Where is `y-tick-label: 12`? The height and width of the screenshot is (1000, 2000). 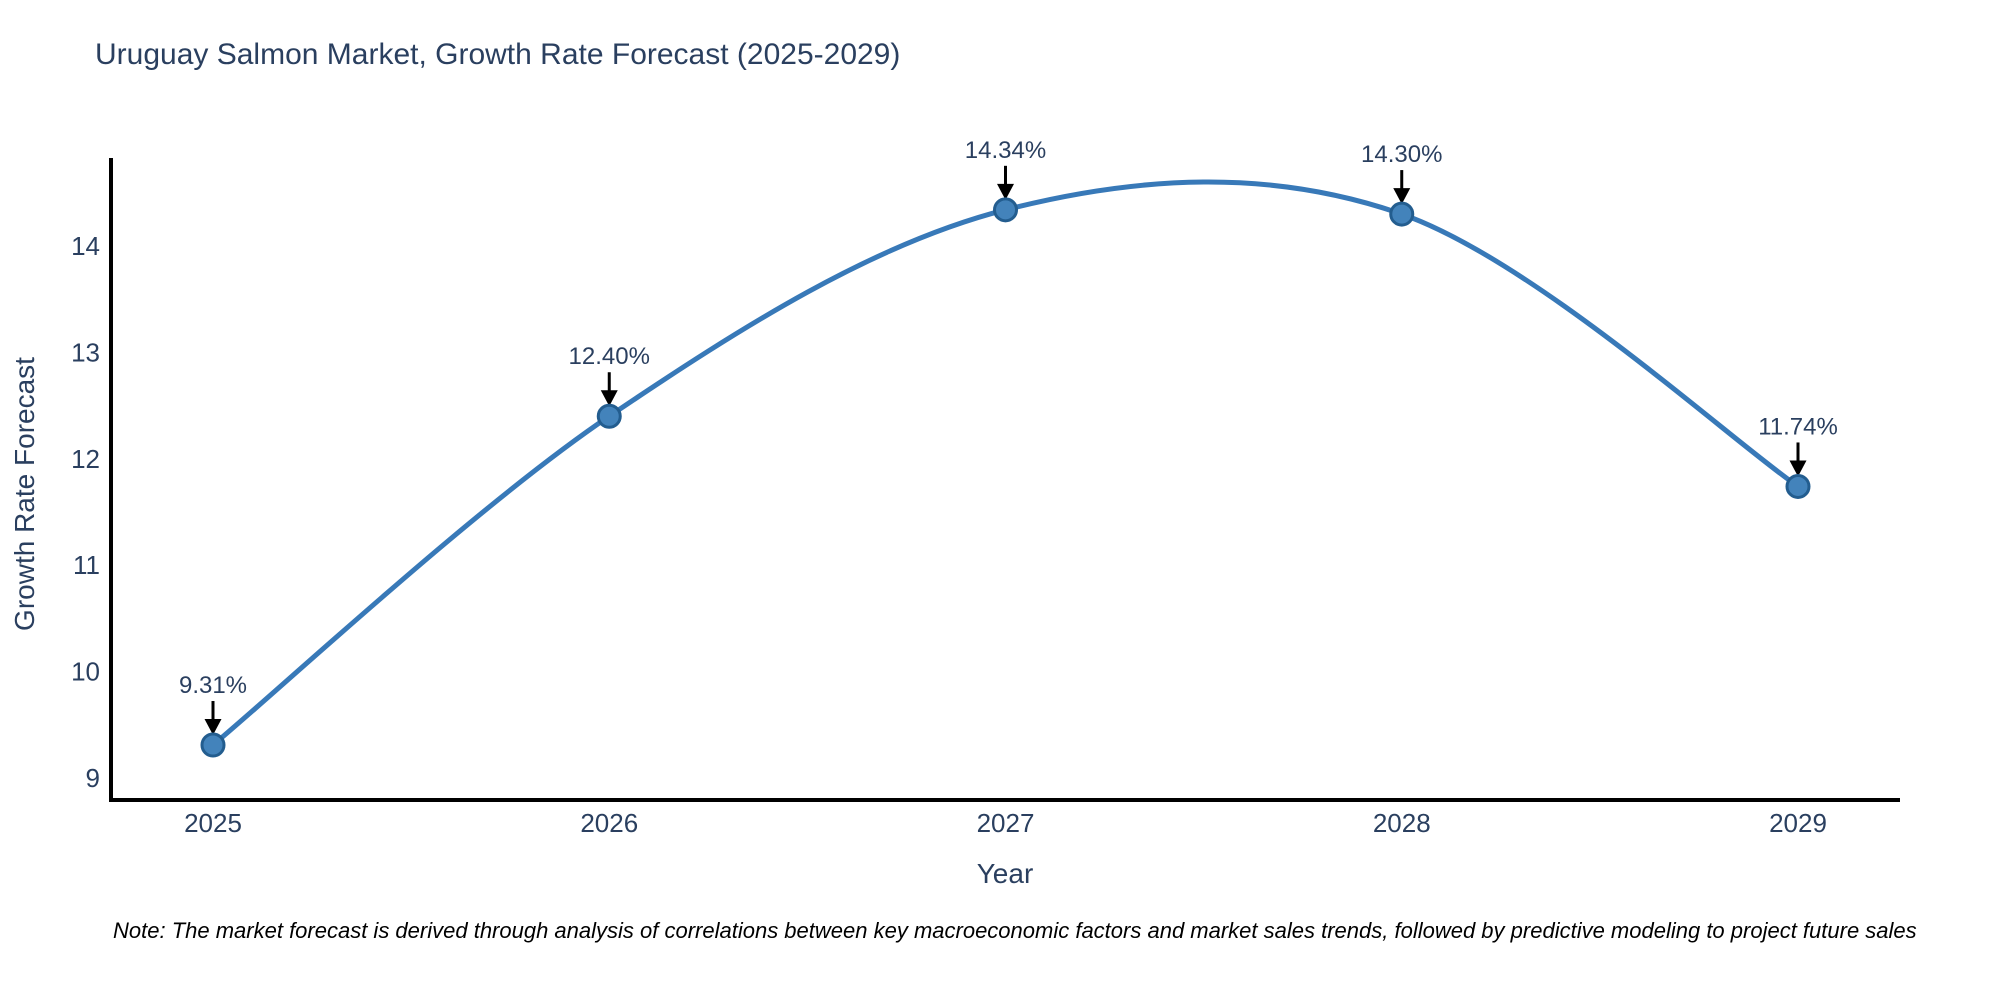
y-tick-label: 12 is located at coordinates (85, 459).